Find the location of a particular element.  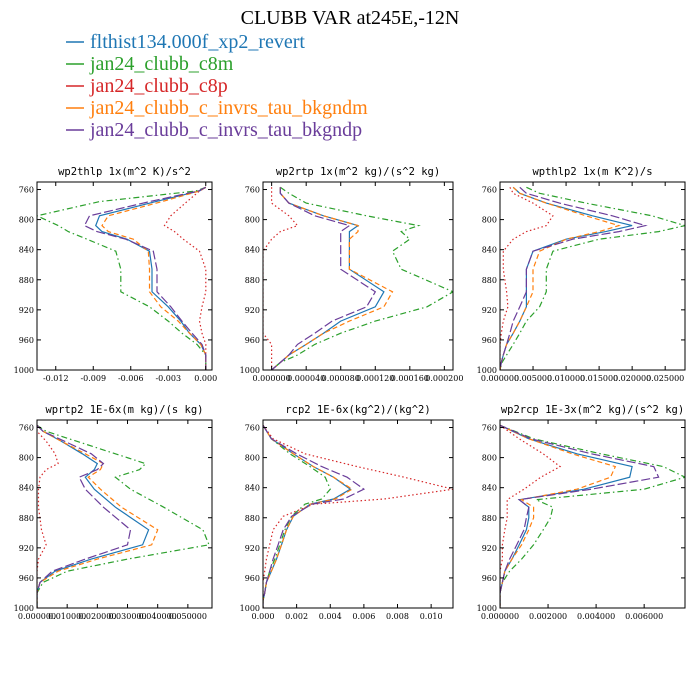

panel-title: wprtp2 1E-6x(m kg)/(s kg) is located at coordinates (124, 410).